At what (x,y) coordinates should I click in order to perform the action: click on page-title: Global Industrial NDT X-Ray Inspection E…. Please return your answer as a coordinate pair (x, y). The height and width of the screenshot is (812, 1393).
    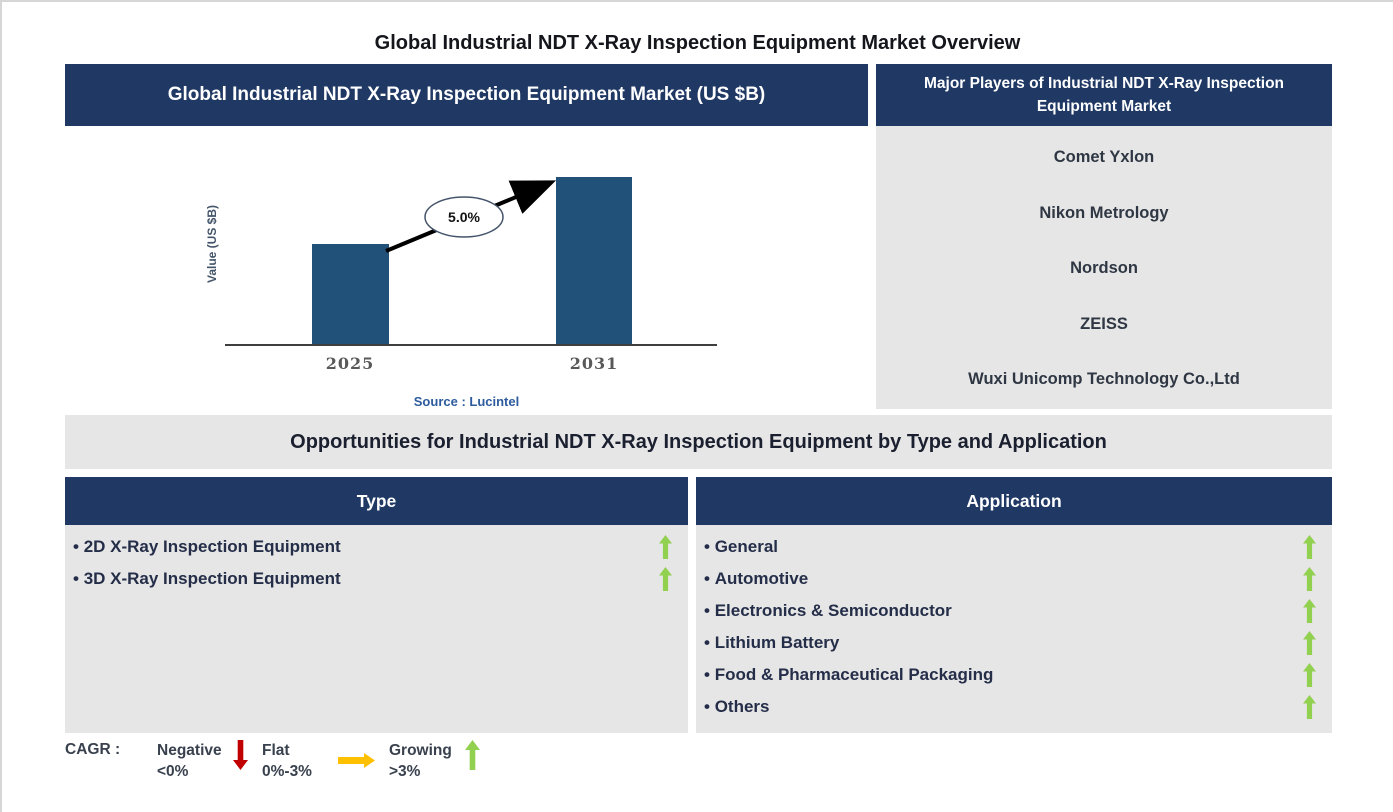
    Looking at the image, I should click on (697, 43).